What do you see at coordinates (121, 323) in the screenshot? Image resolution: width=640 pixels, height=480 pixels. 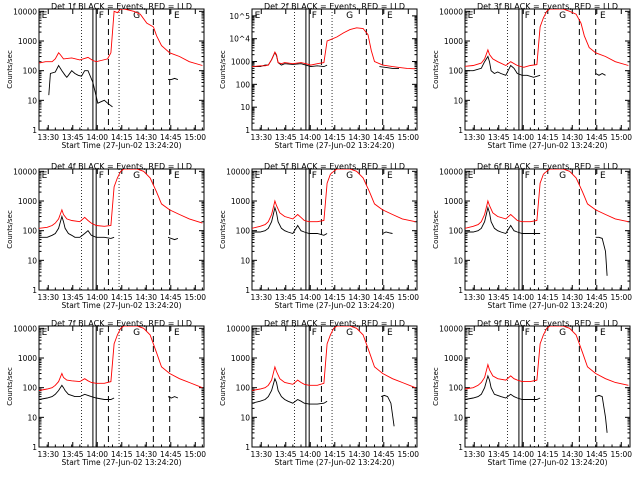 I see `panel-title: Det 7f BLACK = Events, RED = LLD` at bounding box center [121, 323].